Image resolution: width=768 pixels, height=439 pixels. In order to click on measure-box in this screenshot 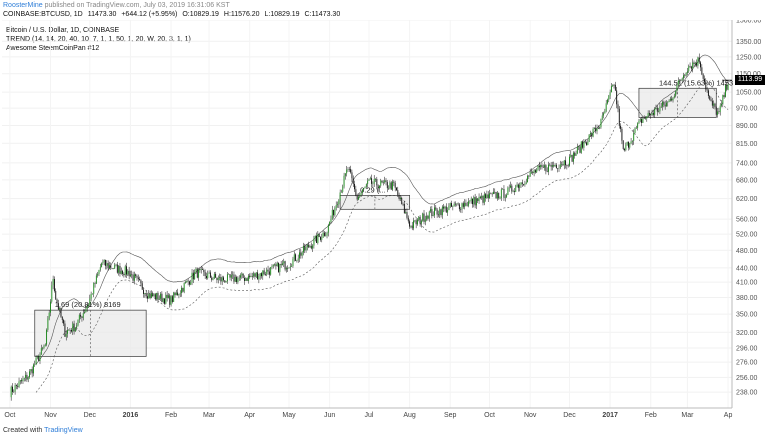, I will do `click(90, 333)`.